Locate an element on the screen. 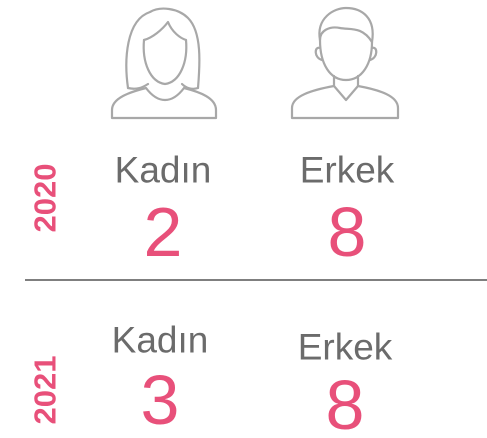 This screenshot has height=438, width=487. woman-icon is located at coordinates (164, 63).